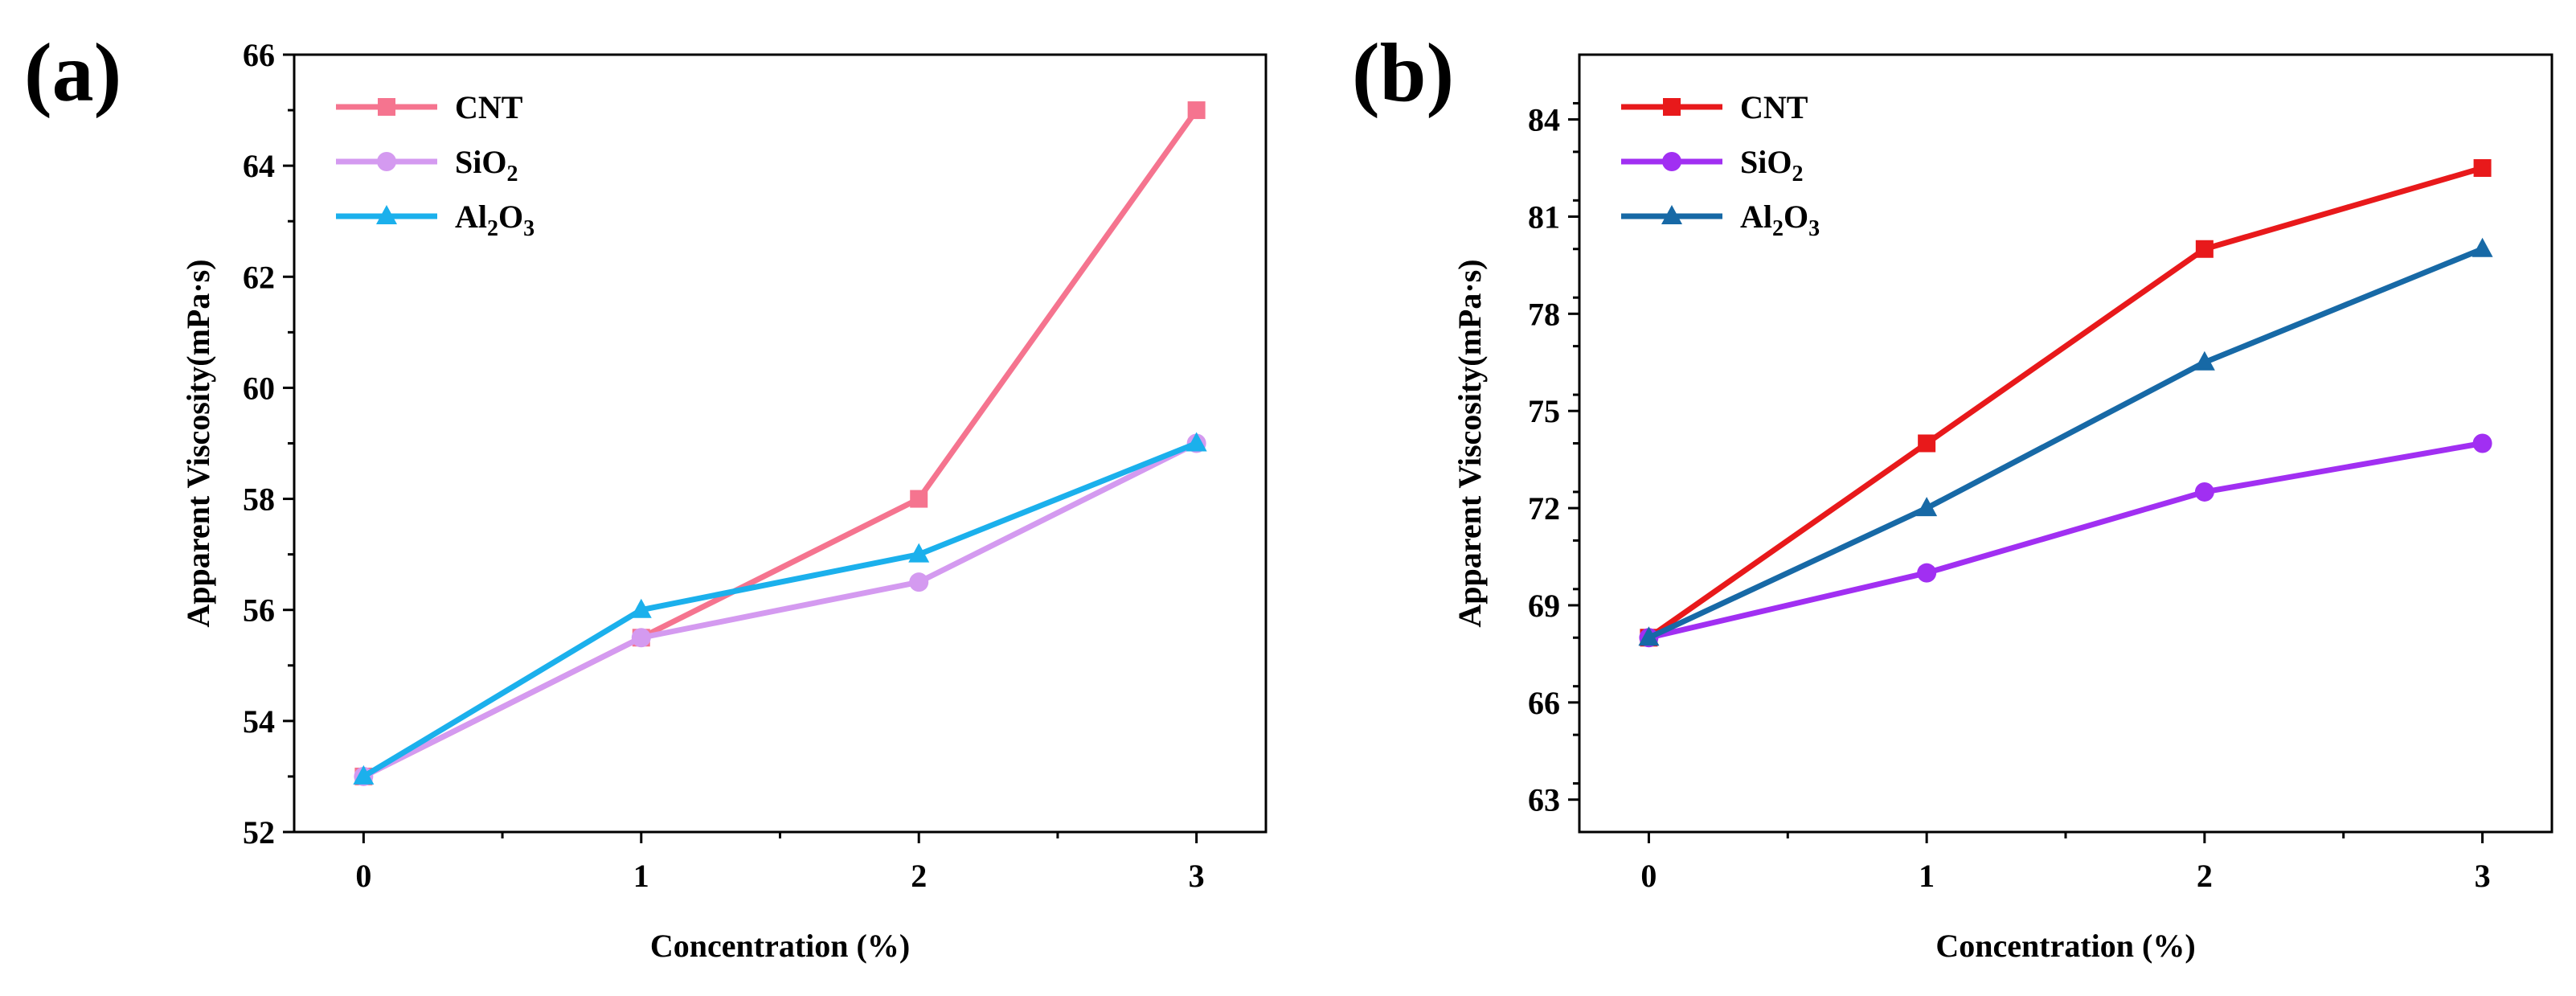 This screenshot has height=996, width=2576. I want to click on y-tick-label: 52, so click(259, 832).